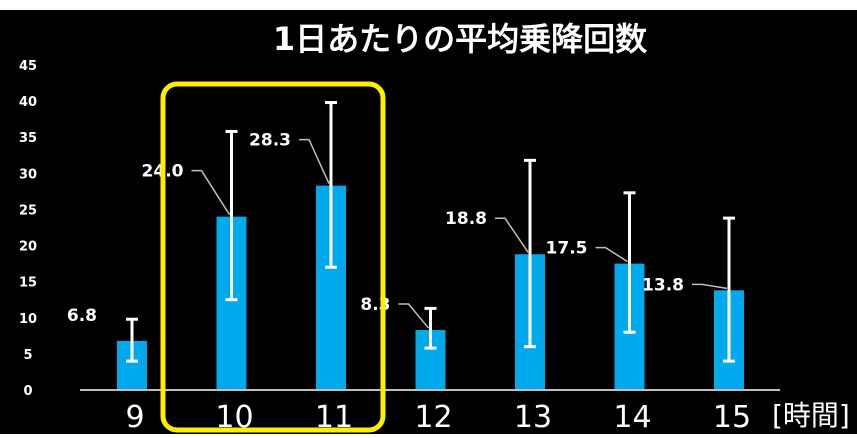 The height and width of the screenshot is (438, 857). What do you see at coordinates (28, 210) in the screenshot?
I see `y-tick-label: 25` at bounding box center [28, 210].